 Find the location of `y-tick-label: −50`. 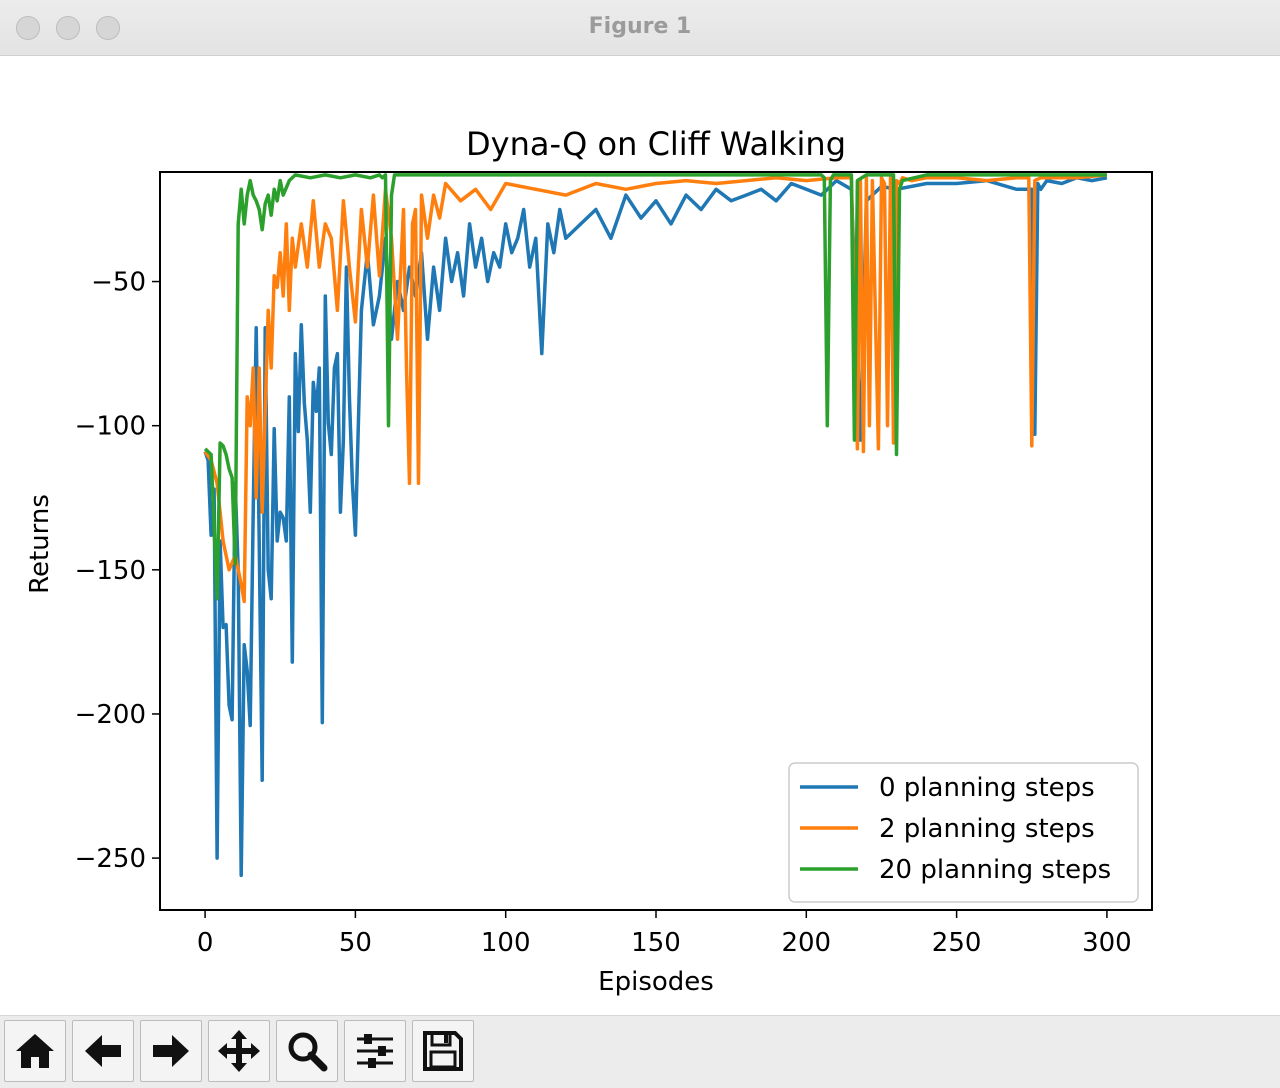

y-tick-label: −50 is located at coordinates (118, 283).